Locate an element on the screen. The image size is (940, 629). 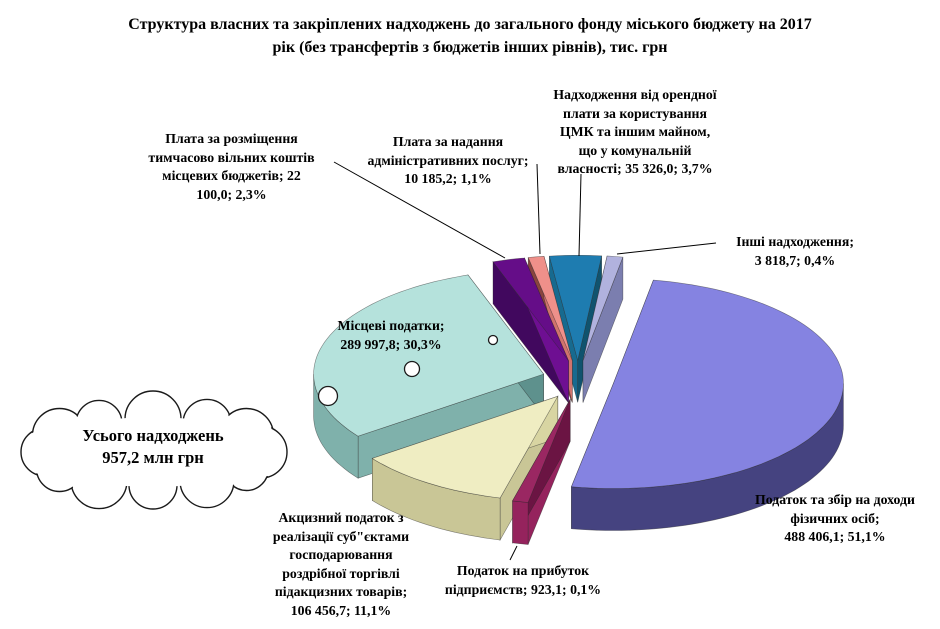
pie-slice-rozmishchennia is located at coordinates (530, 330).